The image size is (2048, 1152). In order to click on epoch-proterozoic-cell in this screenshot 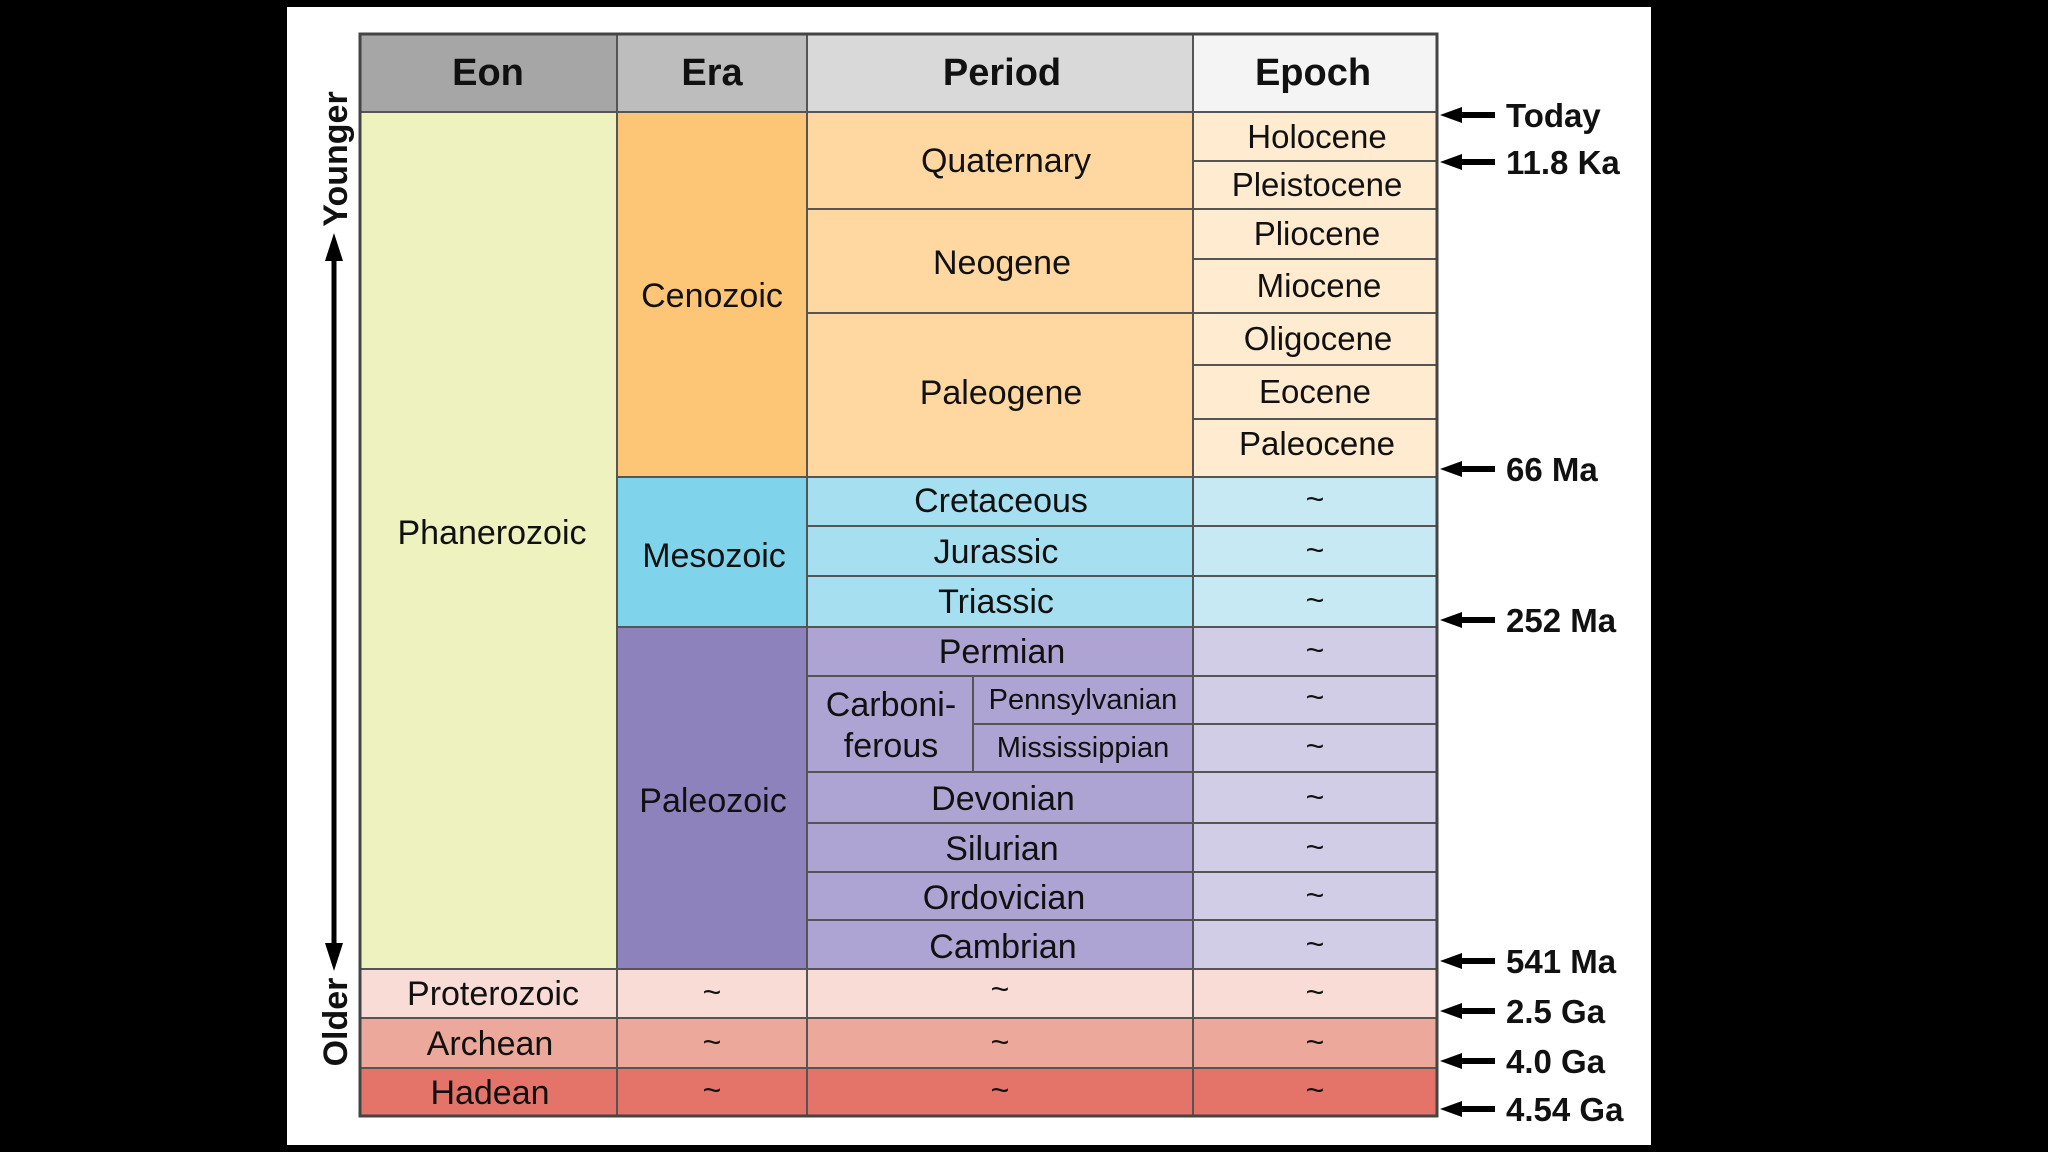, I will do `click(1315, 993)`.